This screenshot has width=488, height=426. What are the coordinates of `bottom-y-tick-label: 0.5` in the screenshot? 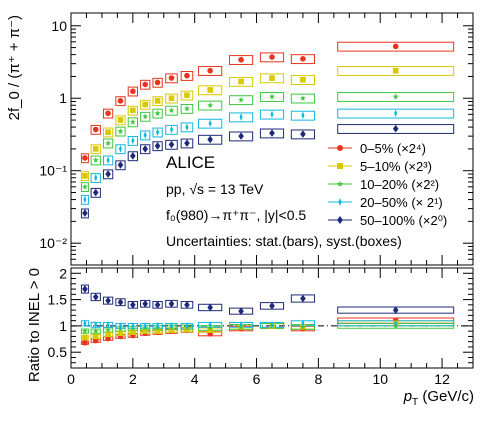 It's located at (58, 352).